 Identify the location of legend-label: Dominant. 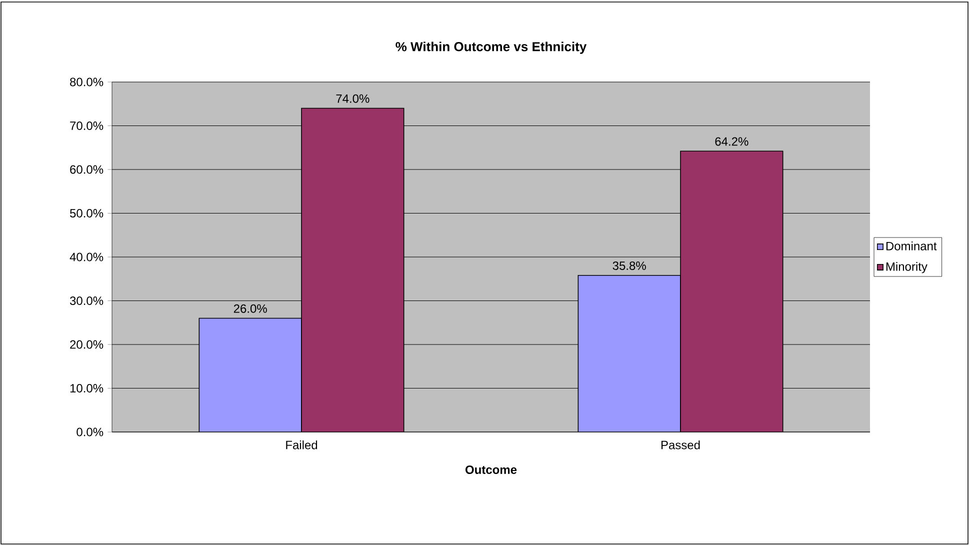
(911, 246).